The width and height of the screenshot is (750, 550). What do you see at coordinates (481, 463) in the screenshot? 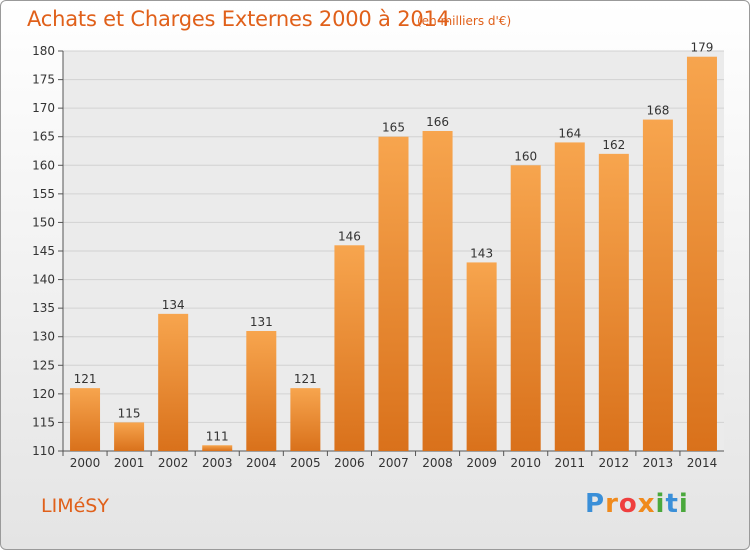
I see `x-tick-label: 2009` at bounding box center [481, 463].